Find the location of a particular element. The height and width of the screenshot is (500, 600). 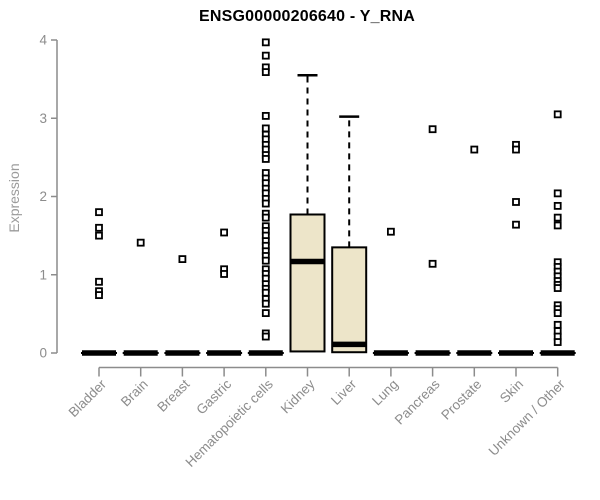

y-tick-label: 4 is located at coordinates (43, 40).